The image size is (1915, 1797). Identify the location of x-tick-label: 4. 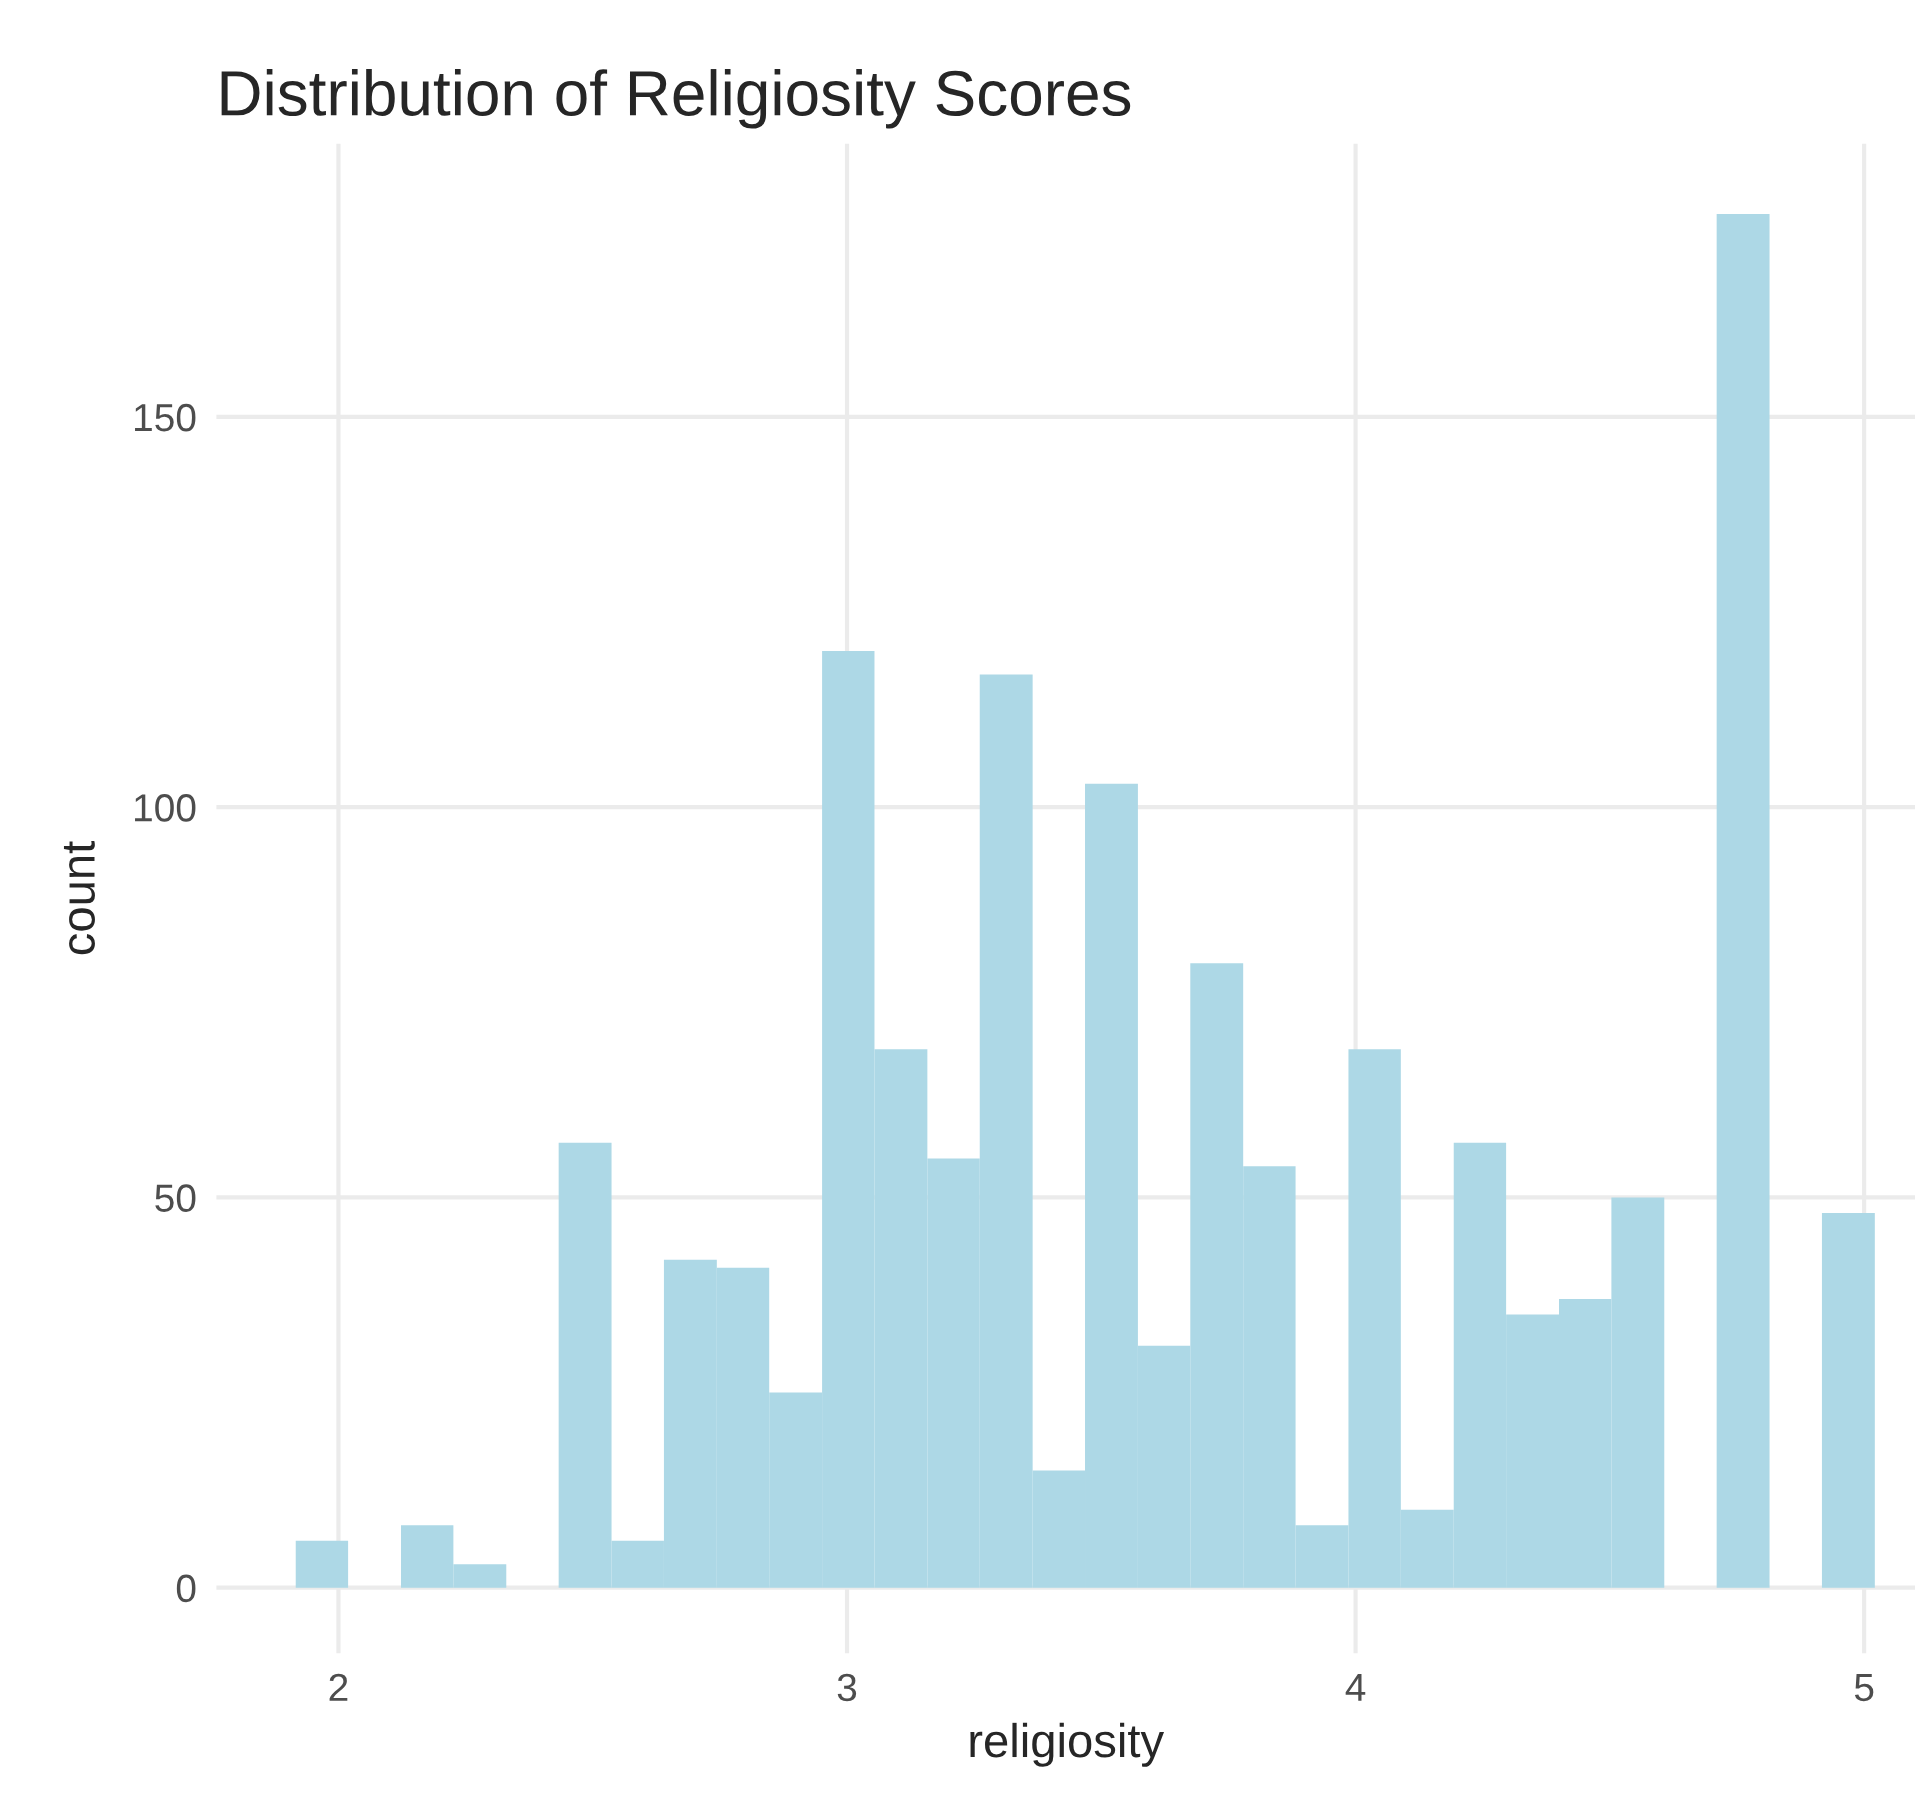
(1355, 1687).